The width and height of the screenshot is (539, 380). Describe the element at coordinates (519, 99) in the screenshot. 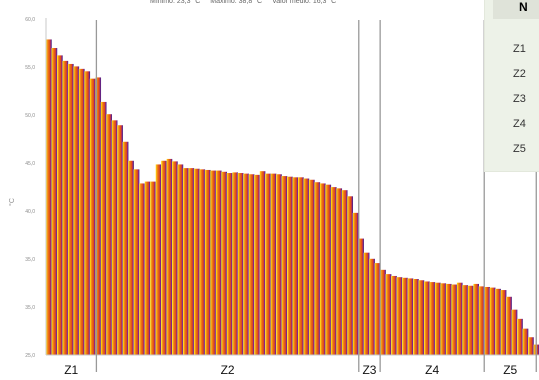

I see `legend-item: Z3` at that location.